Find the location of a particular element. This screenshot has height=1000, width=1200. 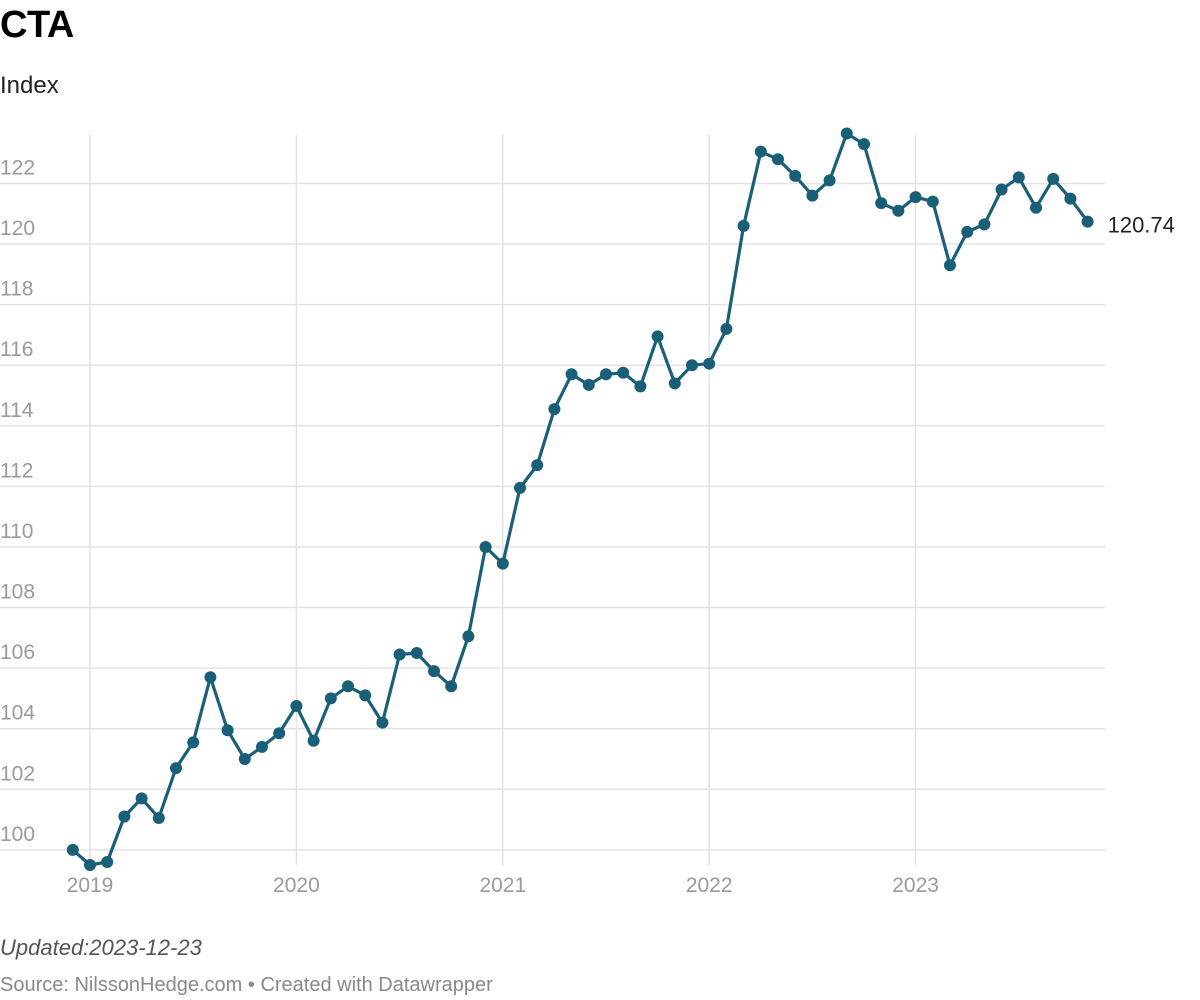

x-tick-label: 2021 is located at coordinates (502, 885).